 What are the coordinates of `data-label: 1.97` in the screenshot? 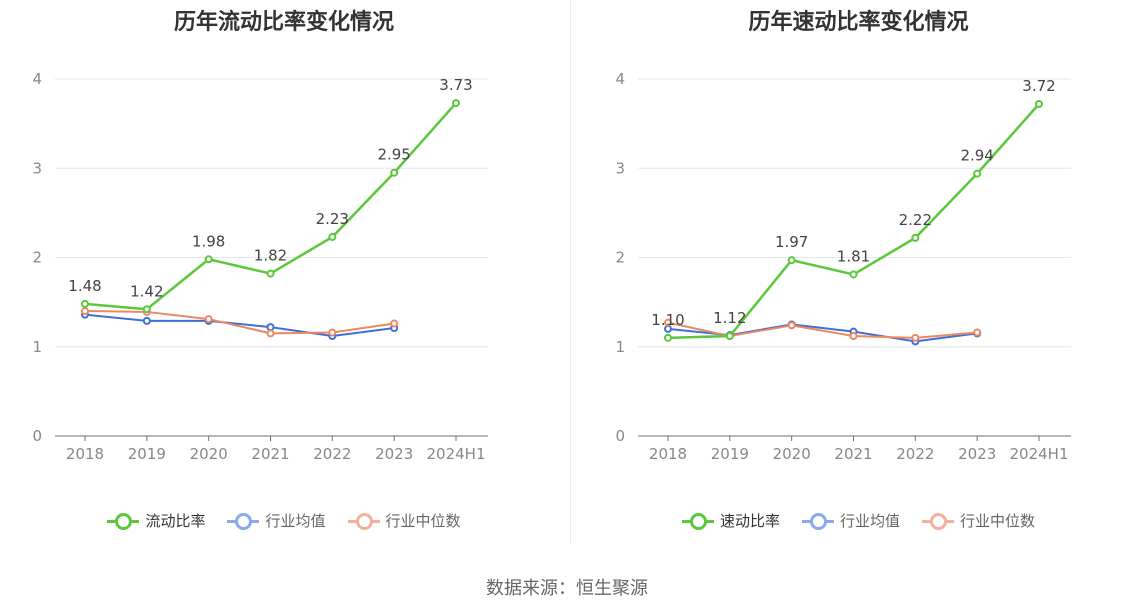 It's located at (791, 242).